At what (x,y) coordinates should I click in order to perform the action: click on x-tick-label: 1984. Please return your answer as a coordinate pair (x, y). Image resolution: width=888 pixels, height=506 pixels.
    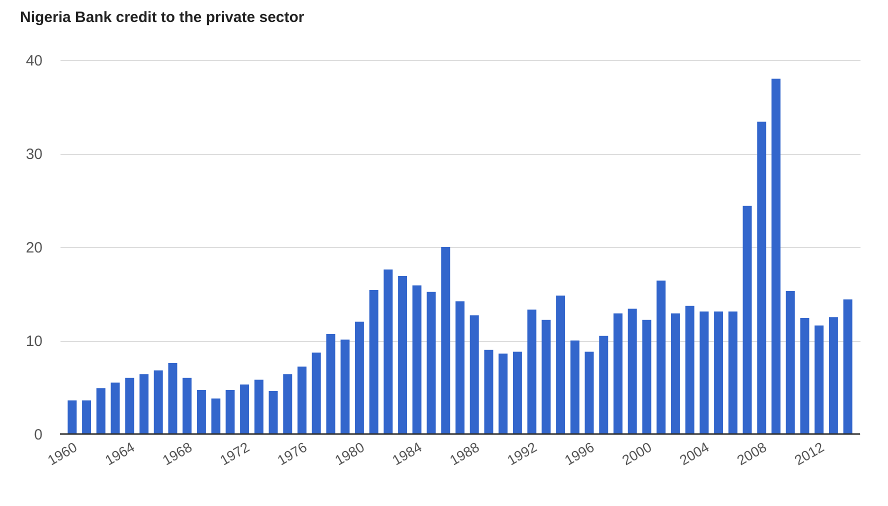
    Looking at the image, I should click on (407, 453).